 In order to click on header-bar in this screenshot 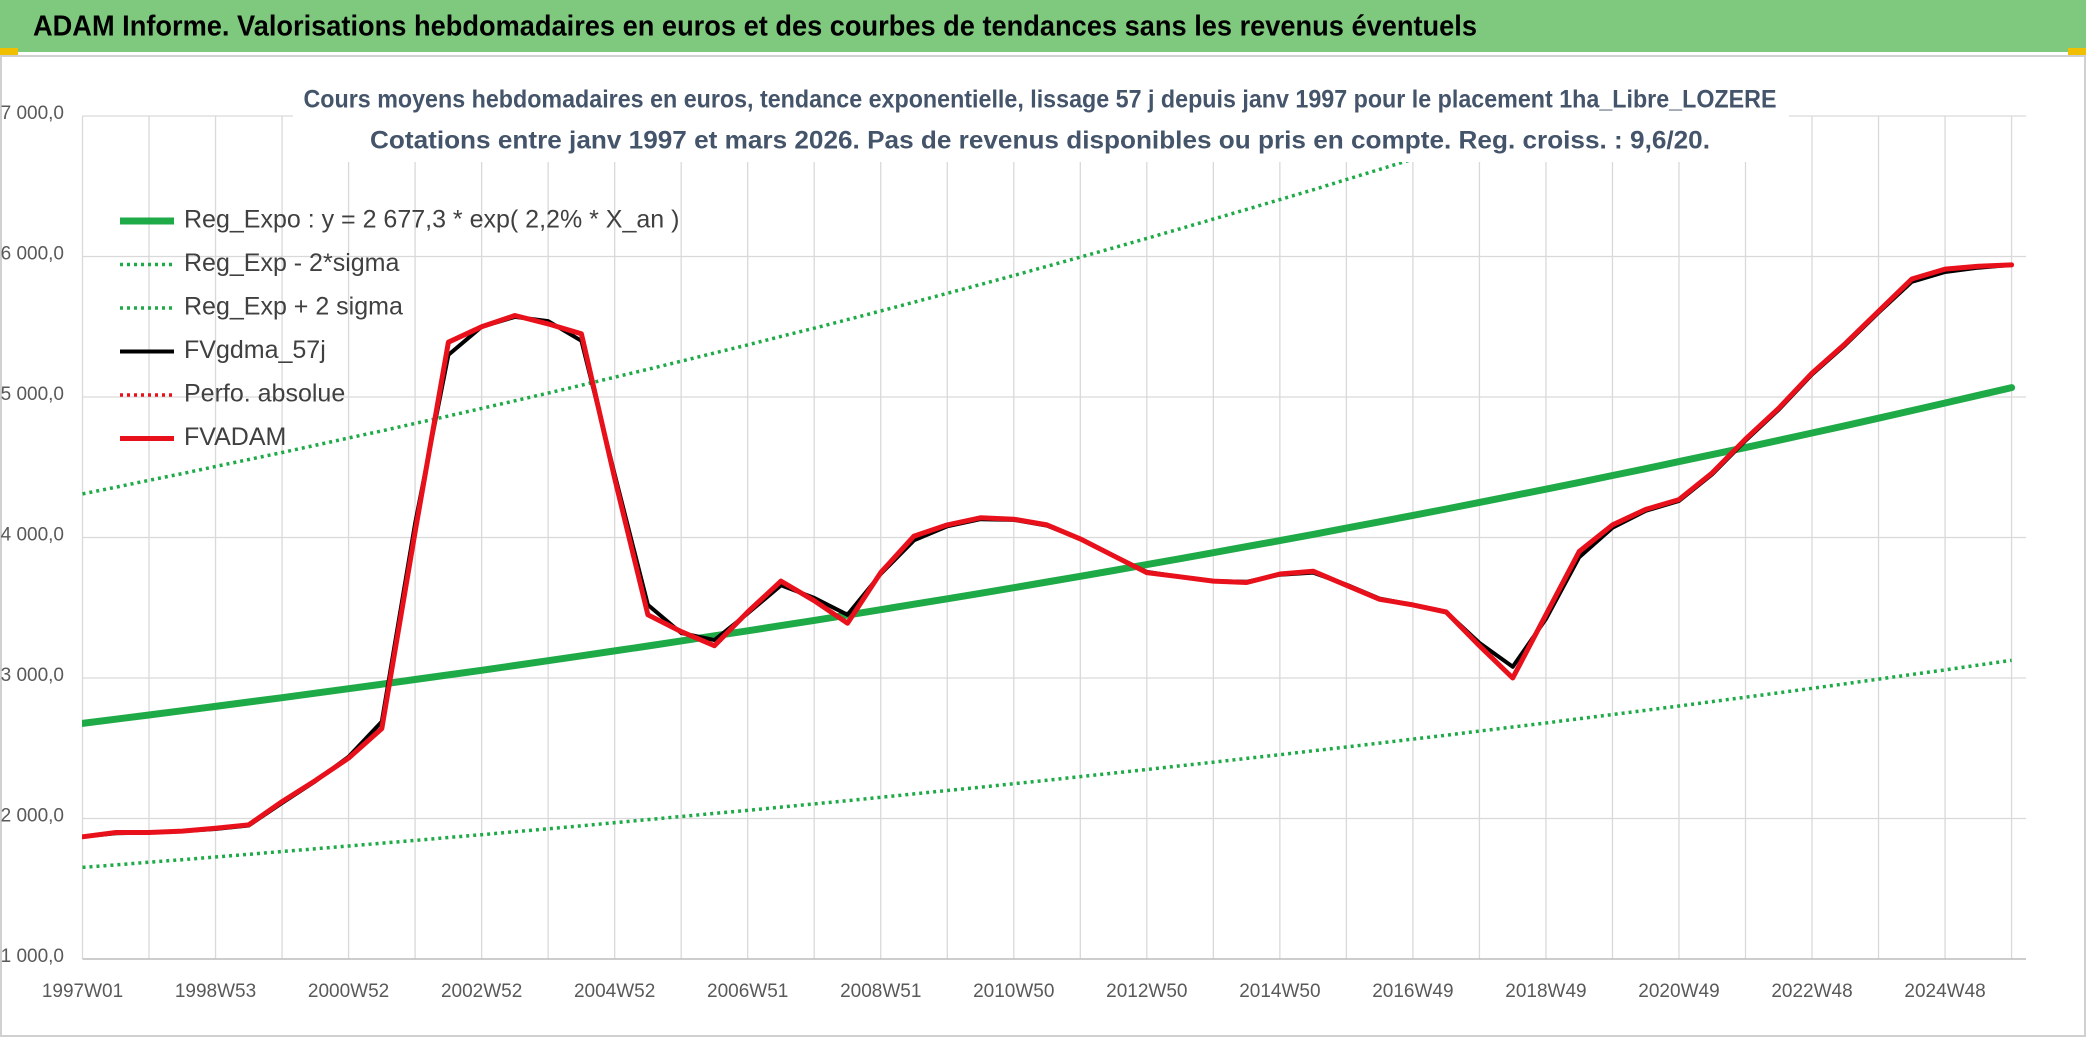, I will do `click(1043, 26)`.